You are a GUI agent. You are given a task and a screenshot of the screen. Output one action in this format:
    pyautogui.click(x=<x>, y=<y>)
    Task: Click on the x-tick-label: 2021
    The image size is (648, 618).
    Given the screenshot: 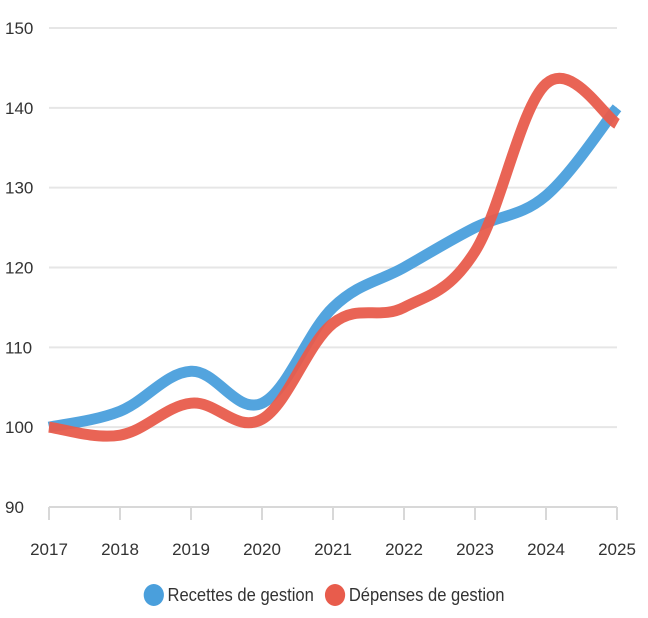 What is the action you would take?
    pyautogui.click(x=333, y=549)
    